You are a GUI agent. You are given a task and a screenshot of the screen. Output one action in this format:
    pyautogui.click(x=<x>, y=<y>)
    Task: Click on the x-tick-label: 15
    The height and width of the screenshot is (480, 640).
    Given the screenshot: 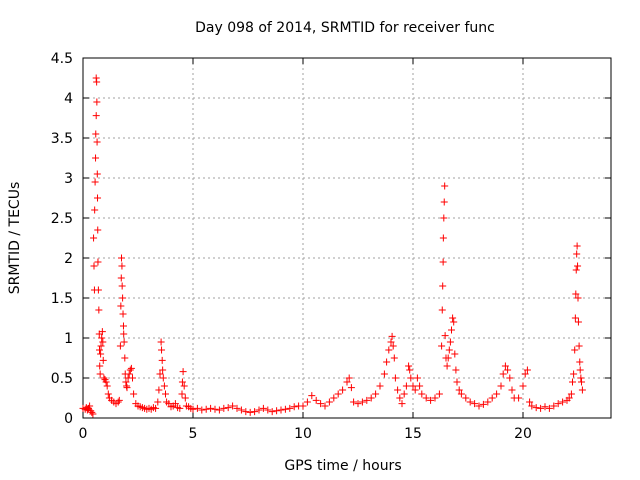 What is the action you would take?
    pyautogui.click(x=413, y=434)
    